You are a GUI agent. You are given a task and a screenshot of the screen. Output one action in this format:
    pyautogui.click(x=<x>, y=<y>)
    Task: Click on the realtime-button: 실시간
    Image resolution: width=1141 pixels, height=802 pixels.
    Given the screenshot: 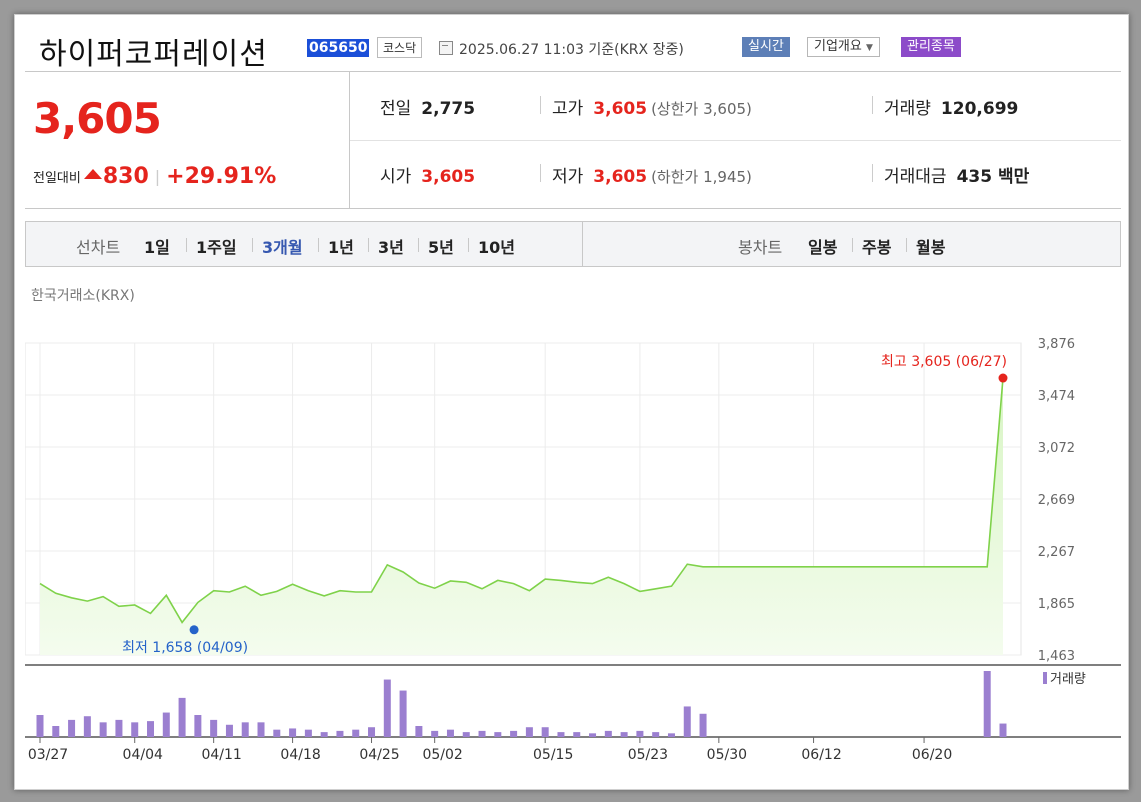 What is the action you would take?
    pyautogui.click(x=766, y=47)
    